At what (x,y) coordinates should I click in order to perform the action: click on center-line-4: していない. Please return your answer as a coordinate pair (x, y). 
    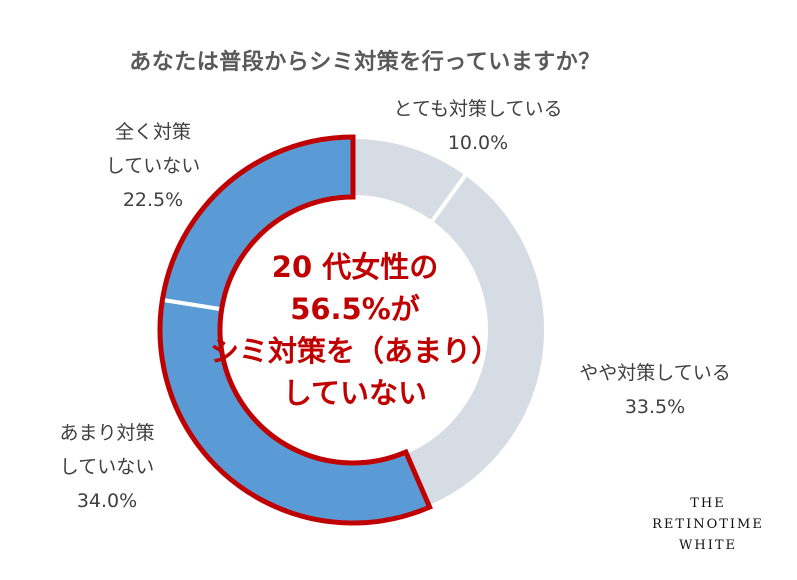
    Looking at the image, I should click on (355, 393).